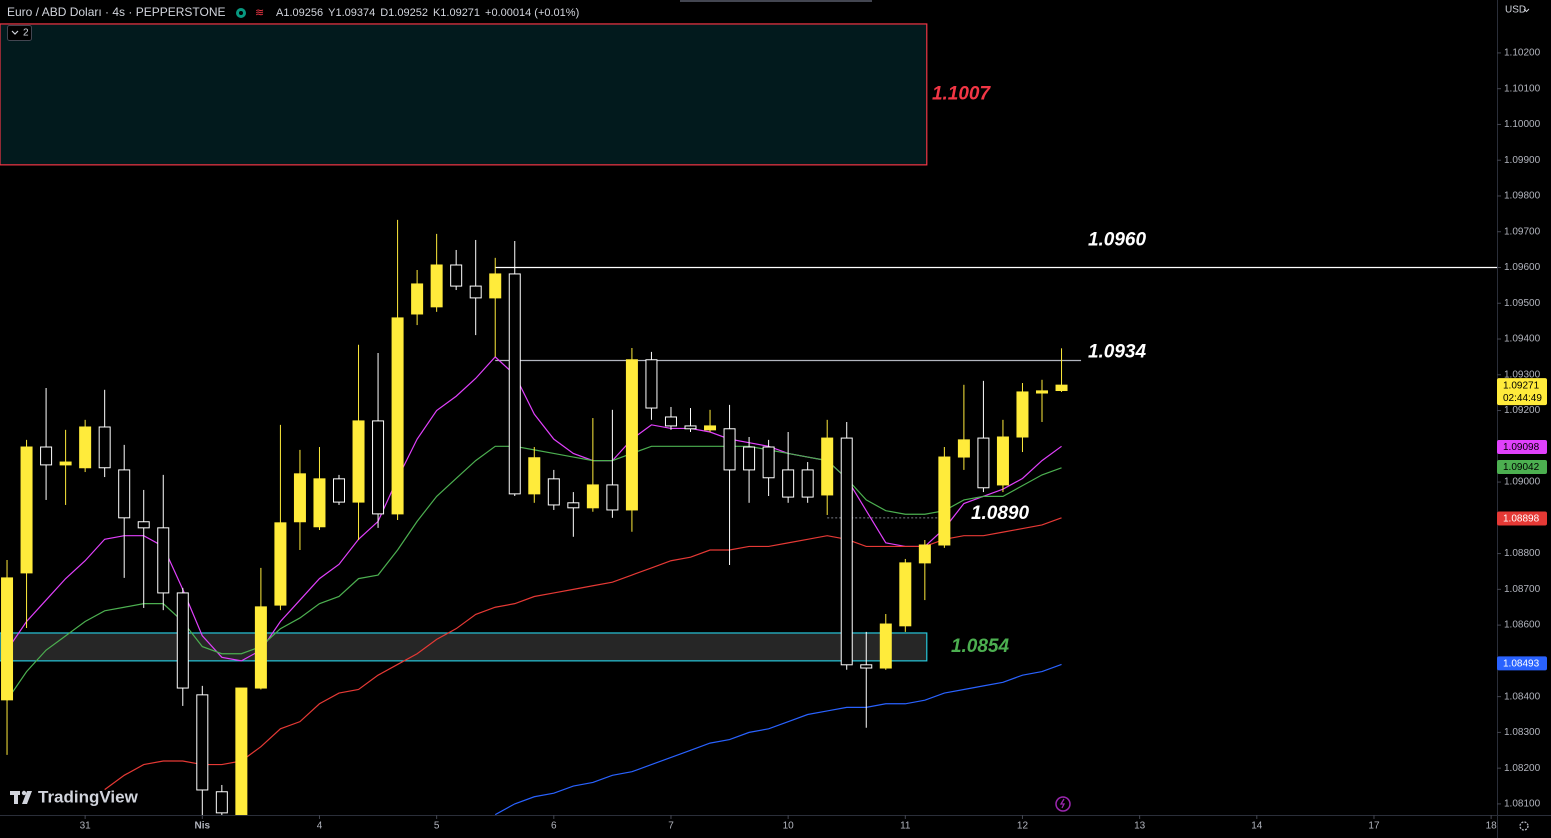  Describe the element at coordinates (19, 33) in the screenshot. I see `legend-toggle` at that location.